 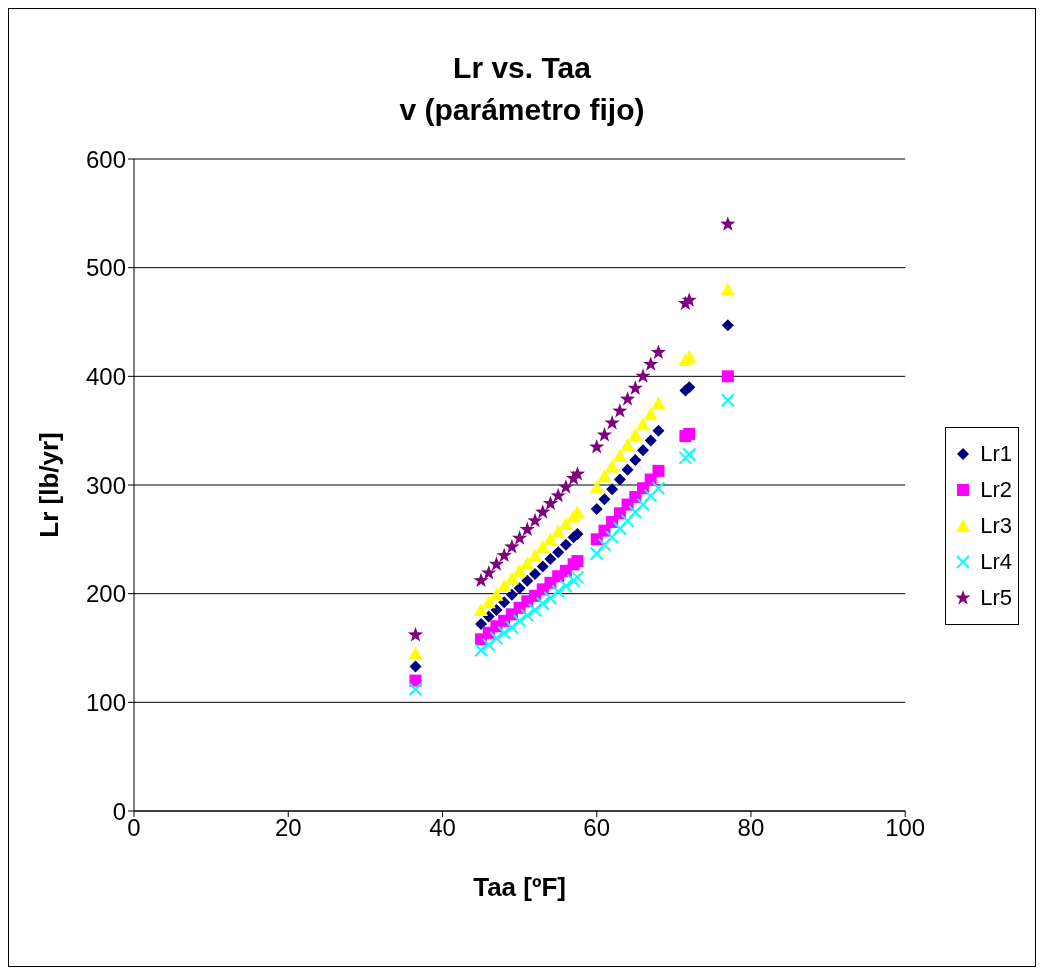 I want to click on y-tick-label: 0, so click(x=119, y=811).